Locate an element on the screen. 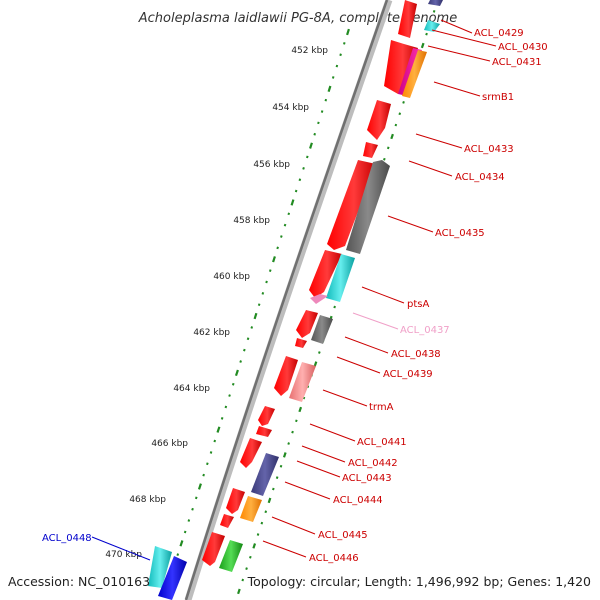 The image size is (600, 600). gene-label: ACL_0443 is located at coordinates (367, 478).